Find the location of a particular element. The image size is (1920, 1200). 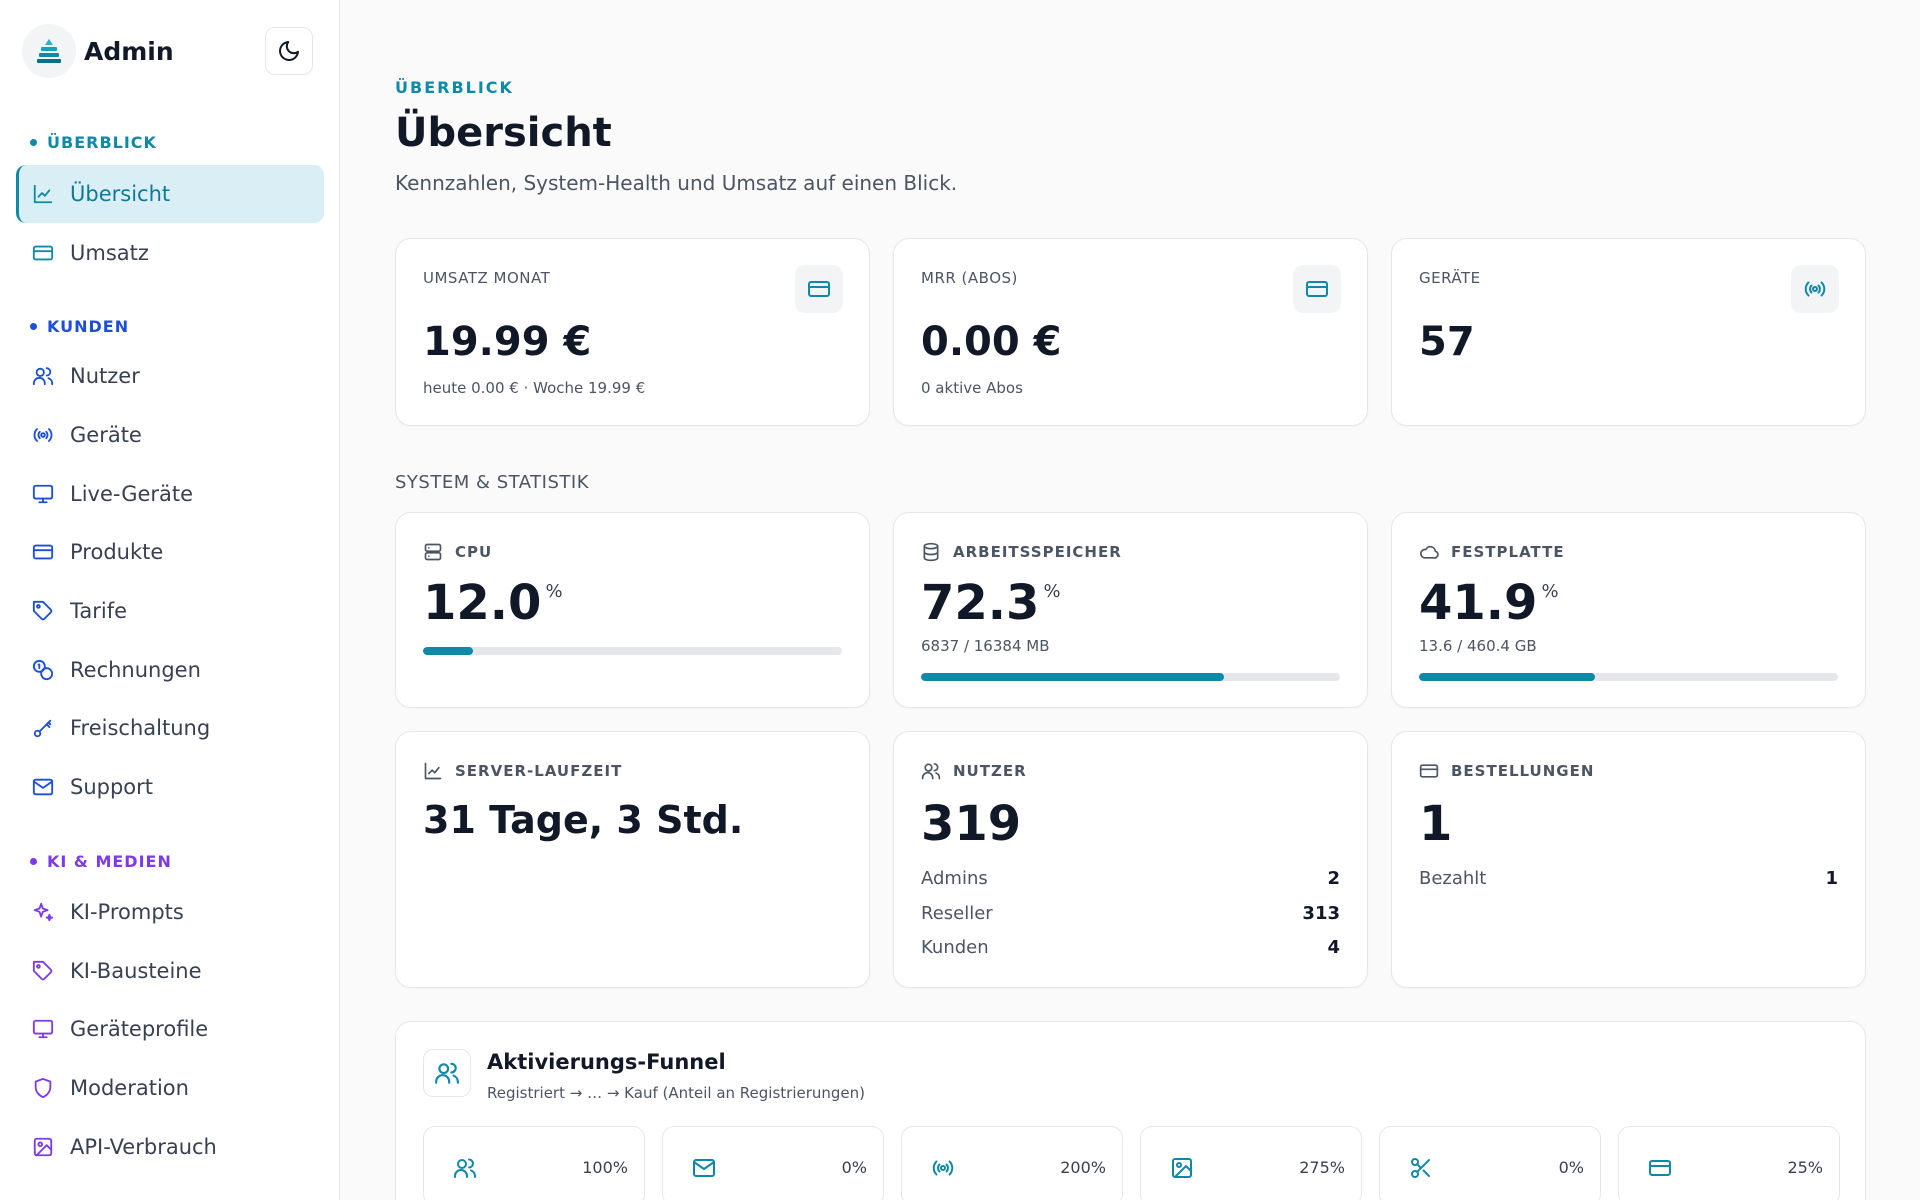

funnel-title: Aktivierungs-Funnel is located at coordinates (606, 1062).